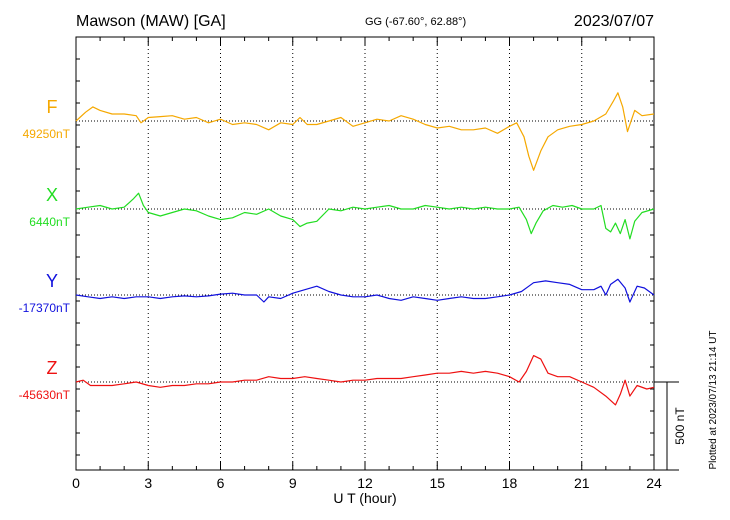 This screenshot has width=730, height=520. Describe the element at coordinates (151, 21) in the screenshot. I see `station-title: Mawson (MAW) [GA]` at that location.